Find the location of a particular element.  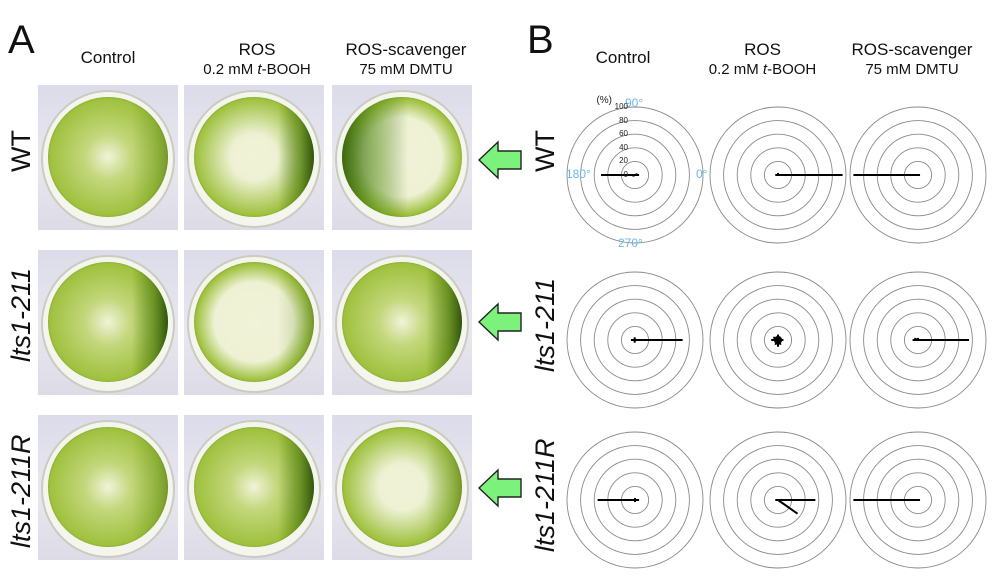

angle-label-180: 180° is located at coordinates (578, 174).